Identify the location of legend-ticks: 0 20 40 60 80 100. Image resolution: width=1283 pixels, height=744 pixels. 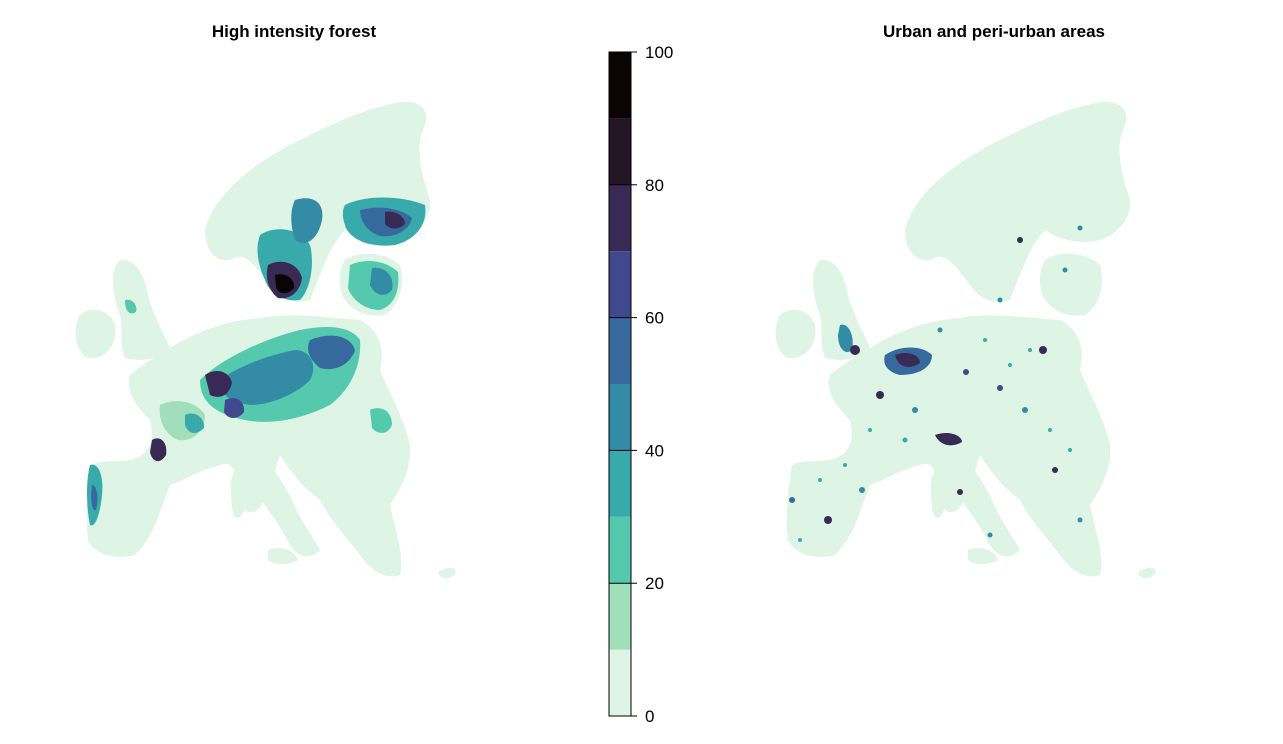
(641, 384).